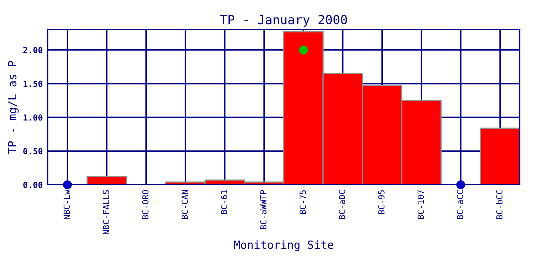 The image size is (540, 260). What do you see at coordinates (499, 205) in the screenshot?
I see `x-tick-label: BC-bCC` at bounding box center [499, 205].